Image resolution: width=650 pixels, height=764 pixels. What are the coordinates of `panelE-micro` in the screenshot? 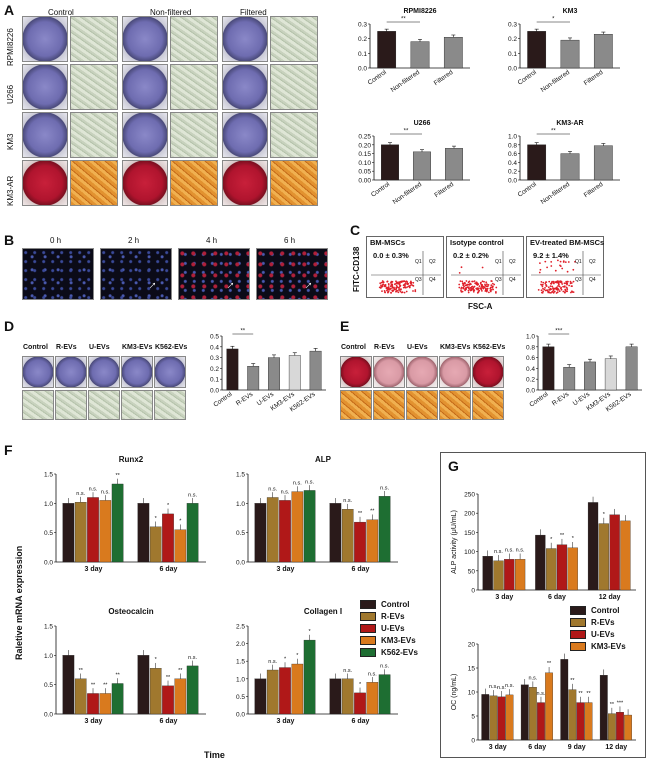 It's located at (422, 405).